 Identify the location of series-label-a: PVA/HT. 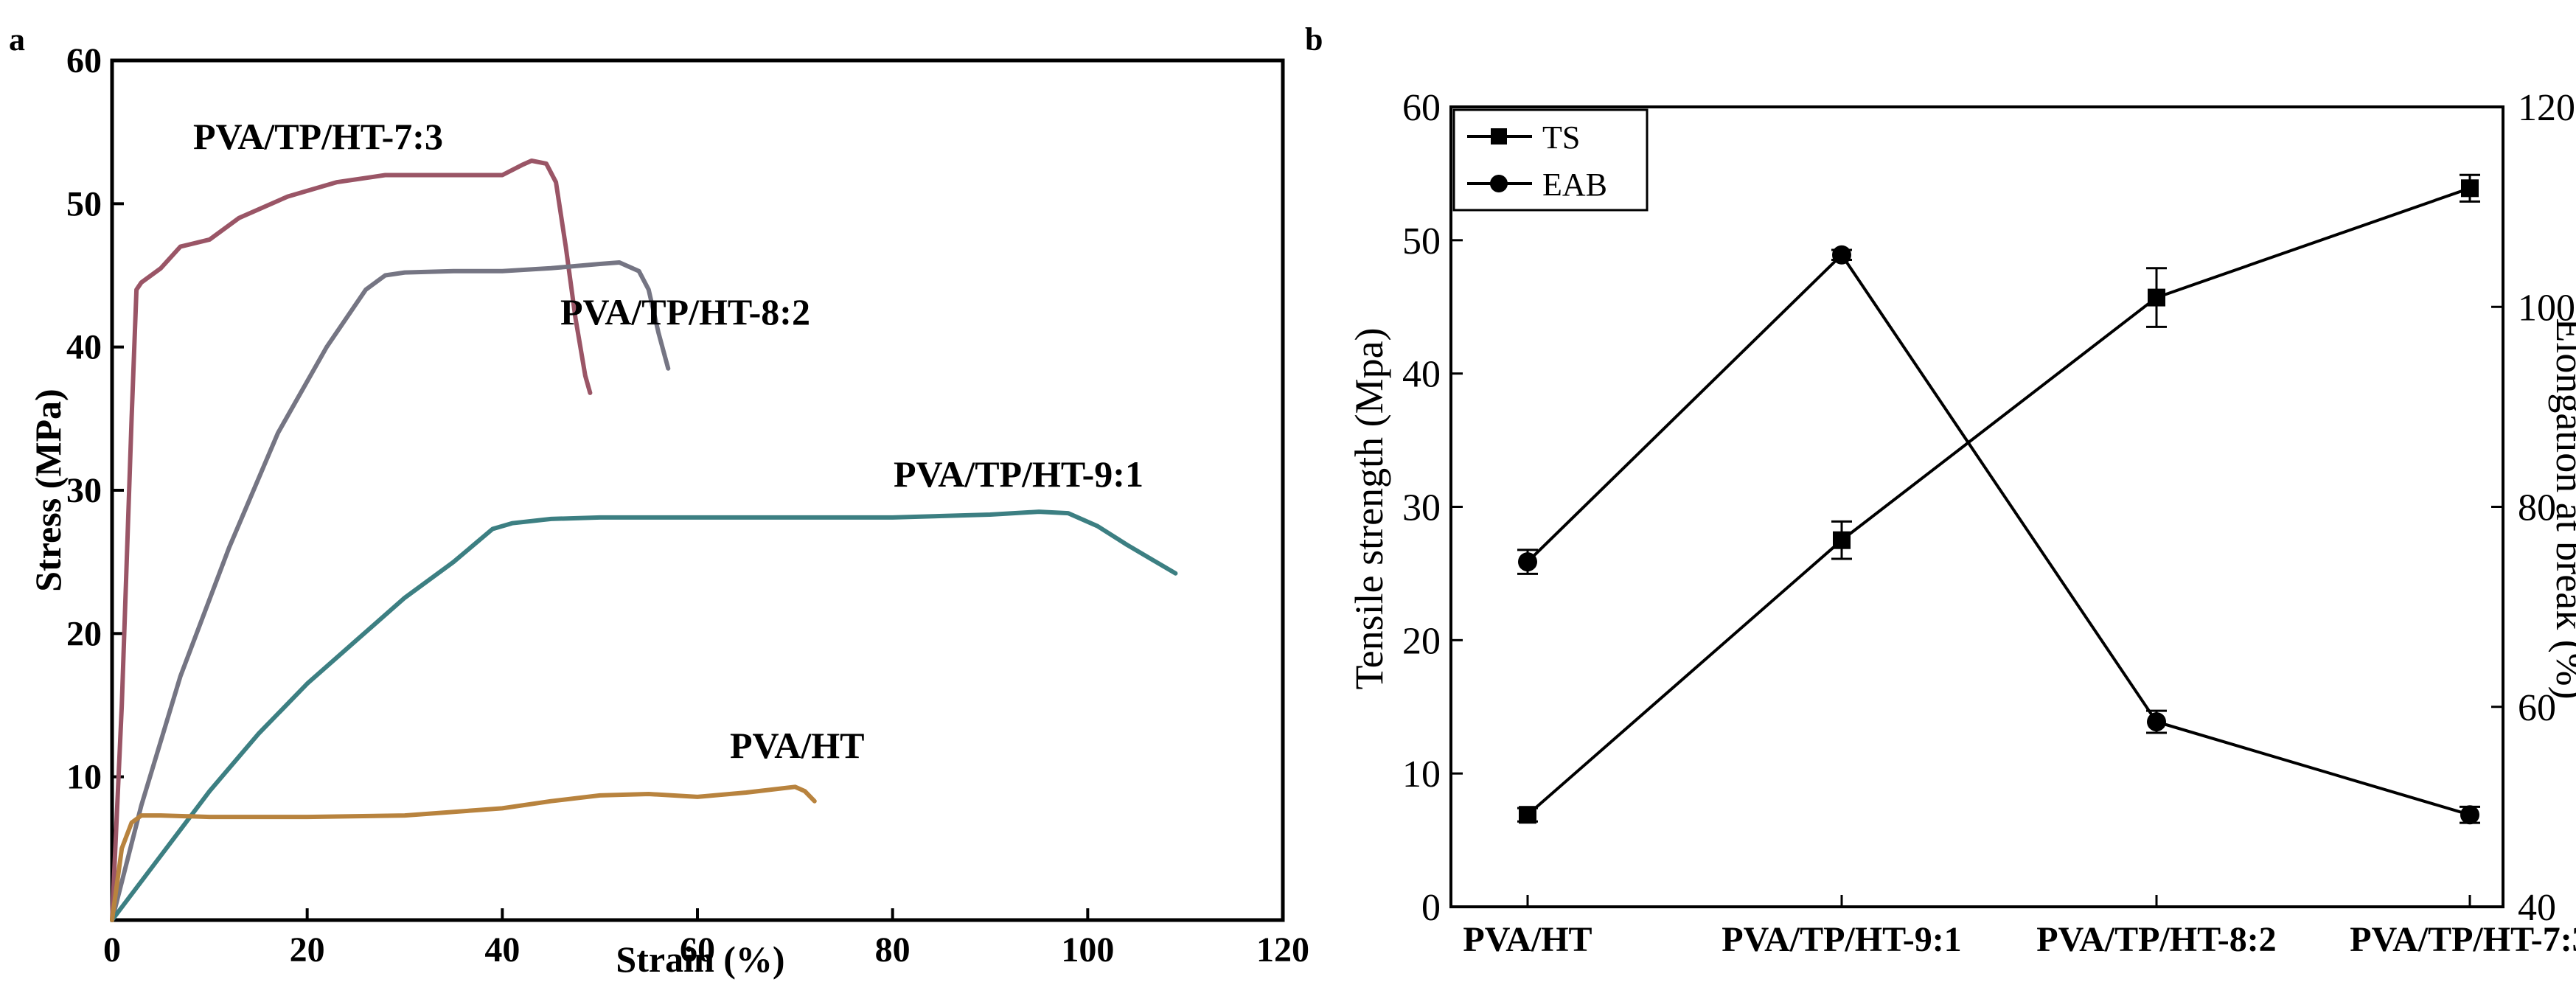
(797, 745).